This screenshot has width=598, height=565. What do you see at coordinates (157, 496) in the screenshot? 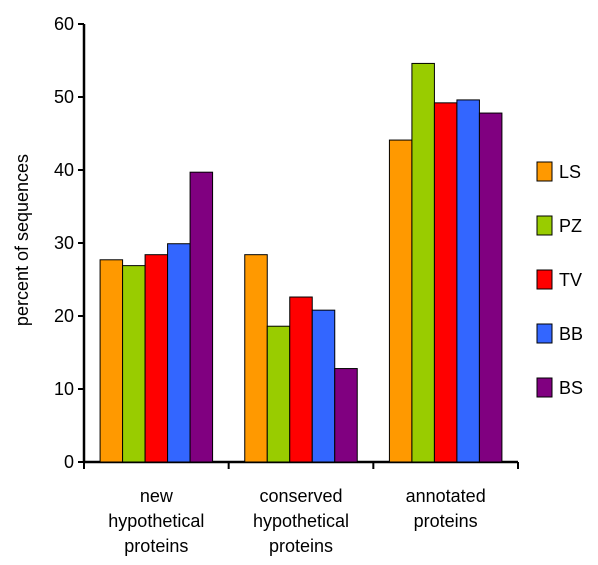
I see `category-label-line: new` at bounding box center [157, 496].